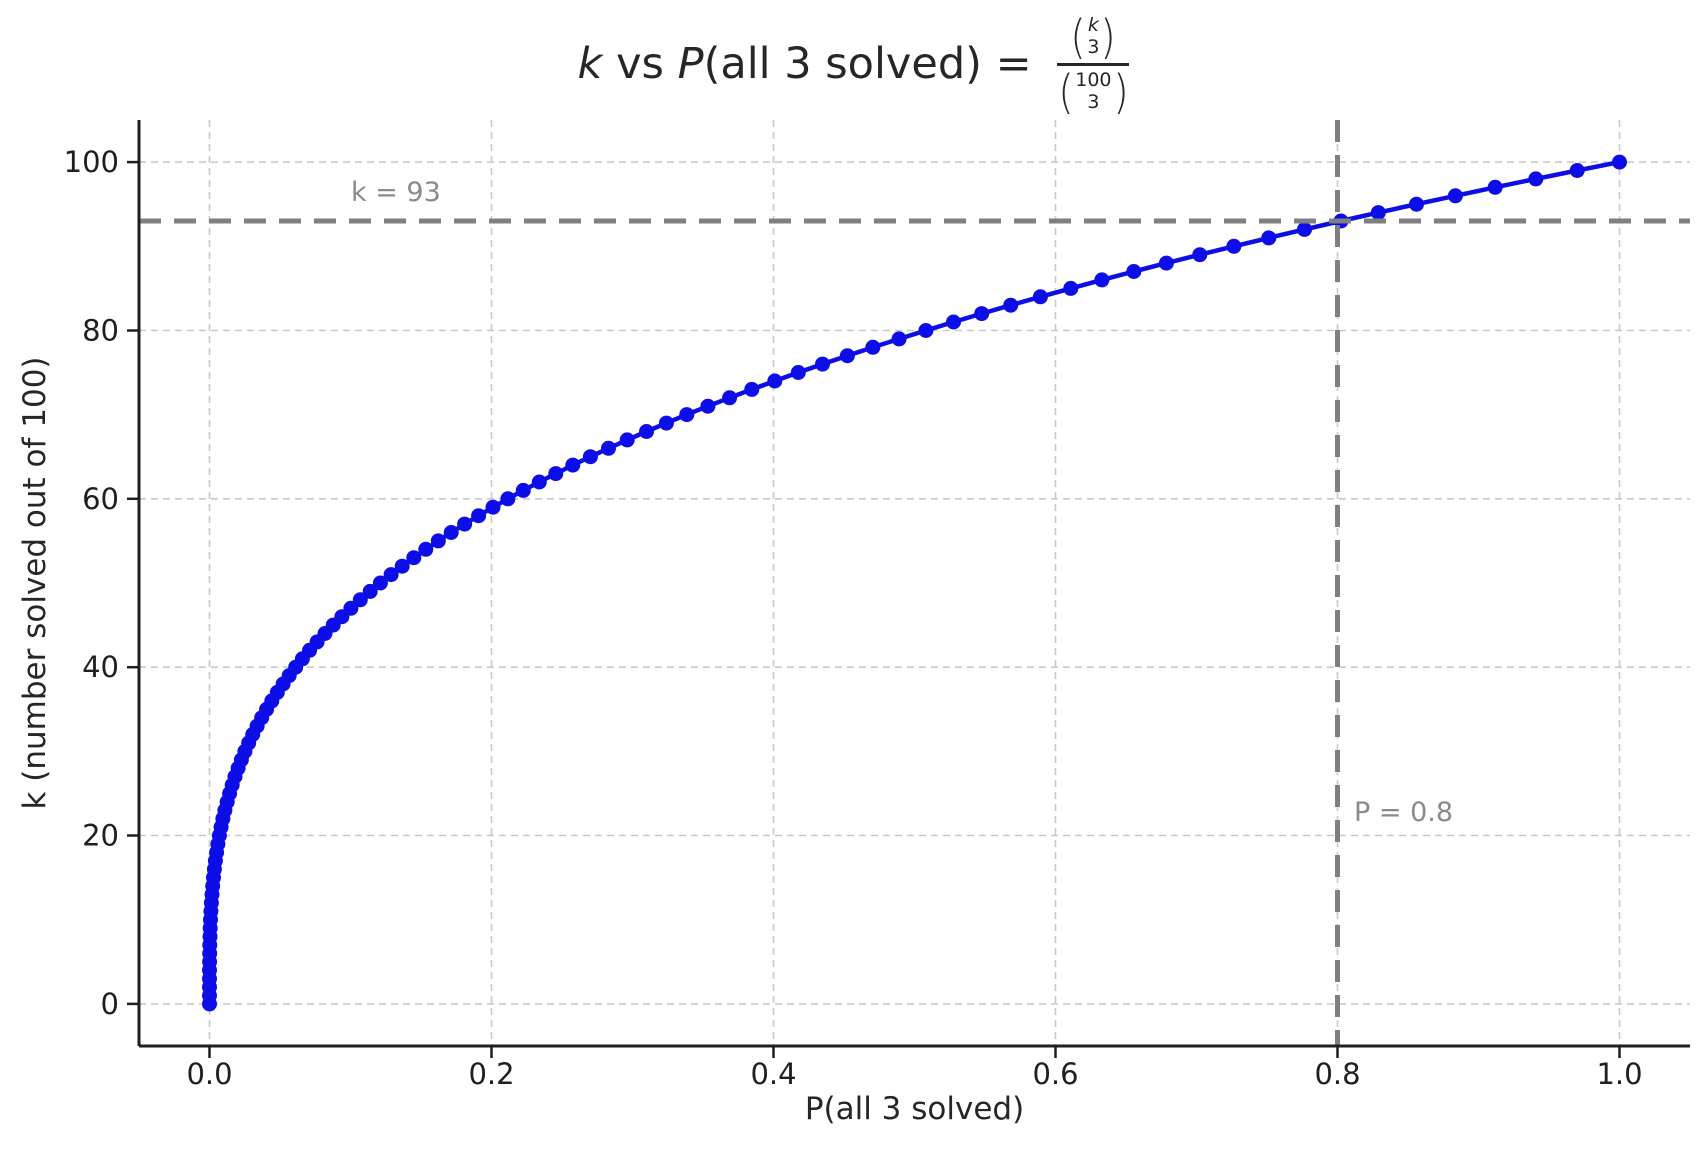  Describe the element at coordinates (773, 1074) in the screenshot. I see `x-tick-label: 0.4` at that location.